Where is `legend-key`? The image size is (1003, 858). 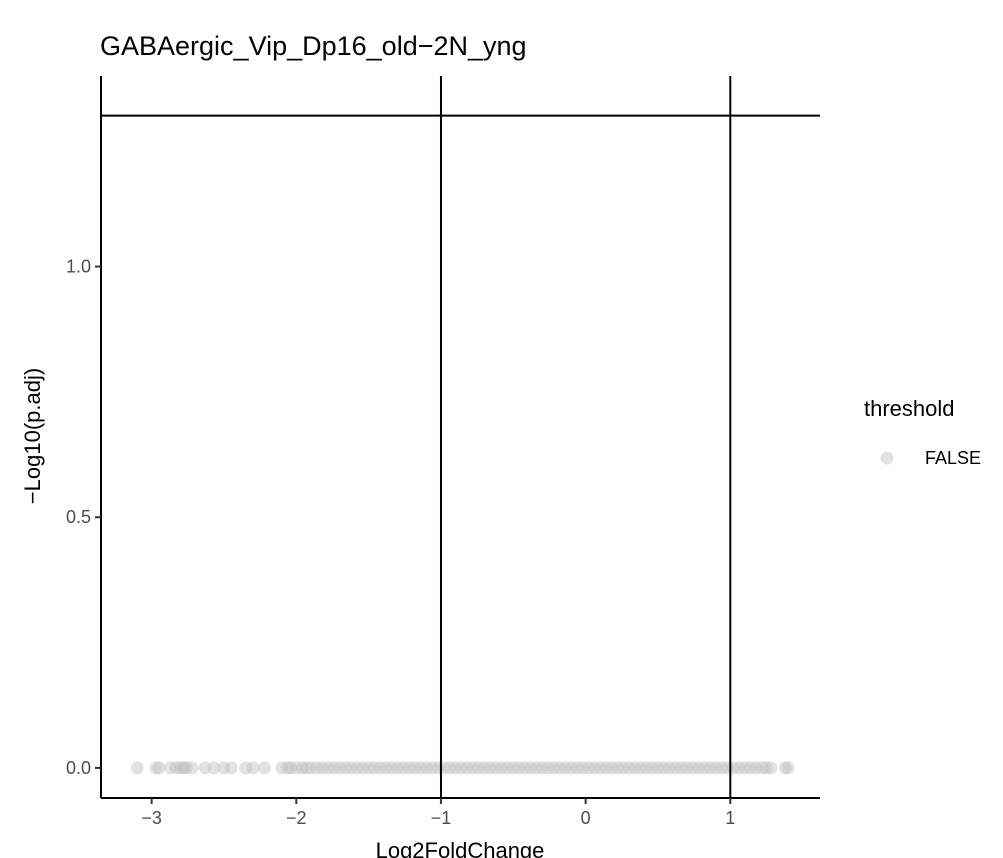
legend-key is located at coordinates (887, 458).